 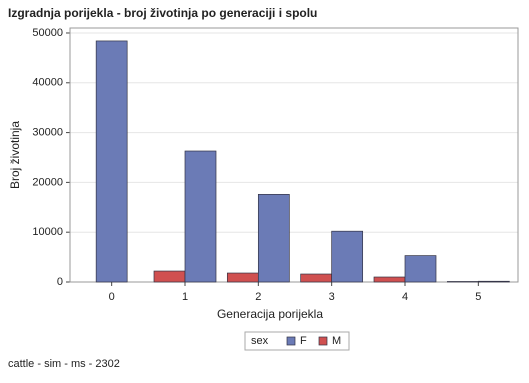 What do you see at coordinates (303, 341) in the screenshot?
I see `legend-label: F` at bounding box center [303, 341].